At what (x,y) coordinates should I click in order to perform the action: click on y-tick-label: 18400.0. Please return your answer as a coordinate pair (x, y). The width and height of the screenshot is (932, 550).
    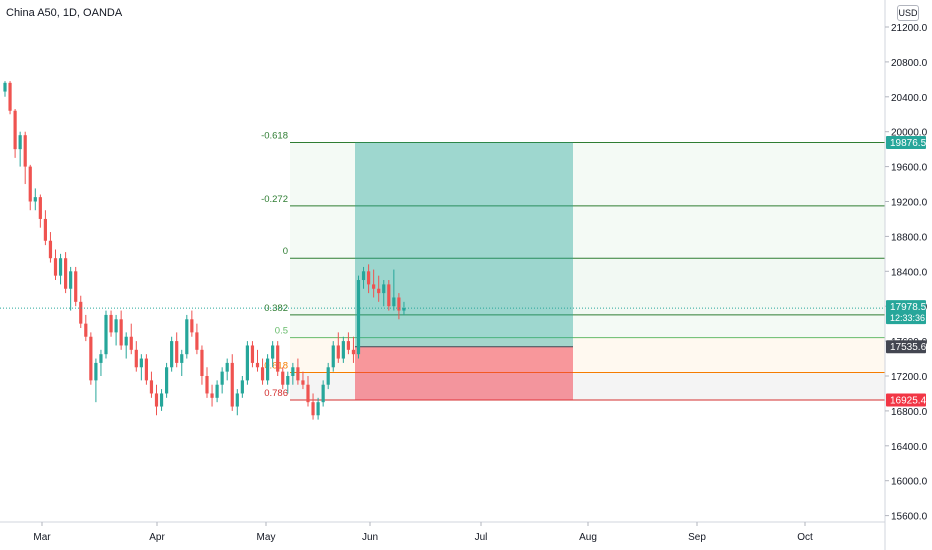
    Looking at the image, I should click on (909, 272).